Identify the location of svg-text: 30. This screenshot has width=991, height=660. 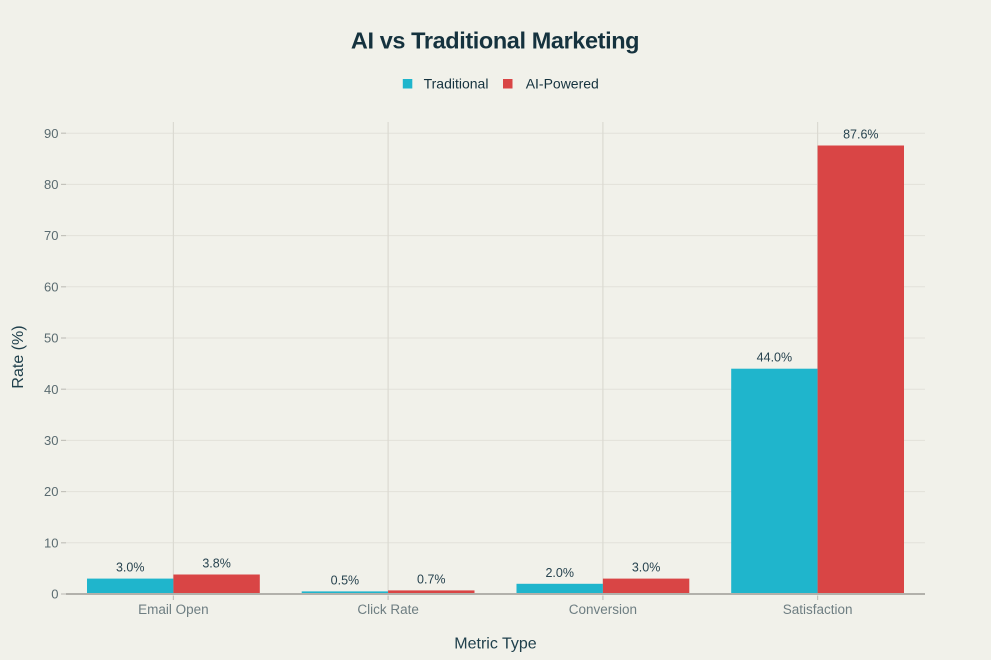
(51, 440).